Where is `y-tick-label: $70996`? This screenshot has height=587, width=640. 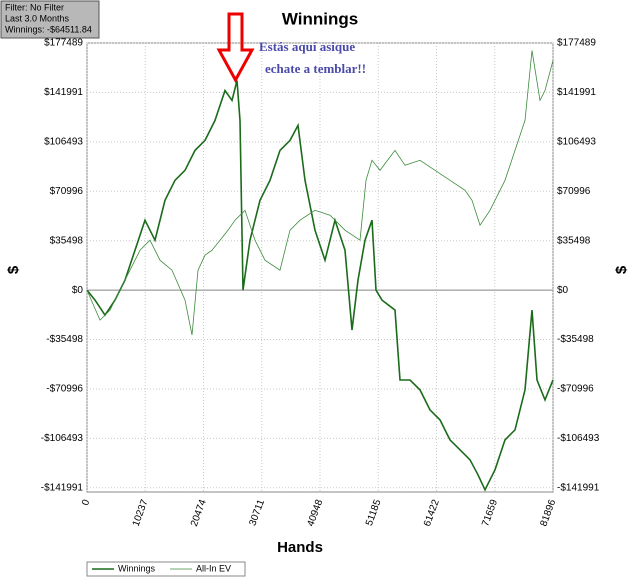
y-tick-label: $70996 is located at coordinates (67, 191).